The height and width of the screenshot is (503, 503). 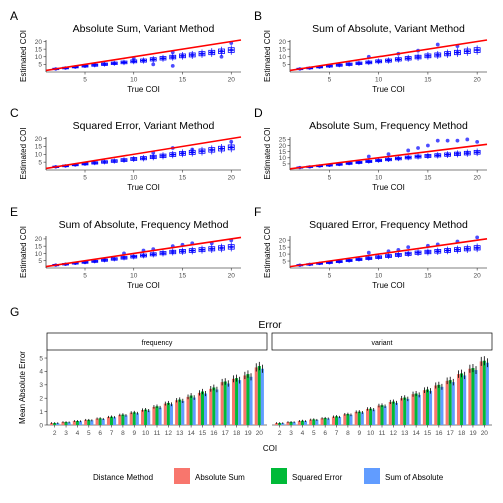 What do you see at coordinates (388, 29) in the screenshot?
I see `panel-title: Sum of Absolute, Variant Method` at bounding box center [388, 29].